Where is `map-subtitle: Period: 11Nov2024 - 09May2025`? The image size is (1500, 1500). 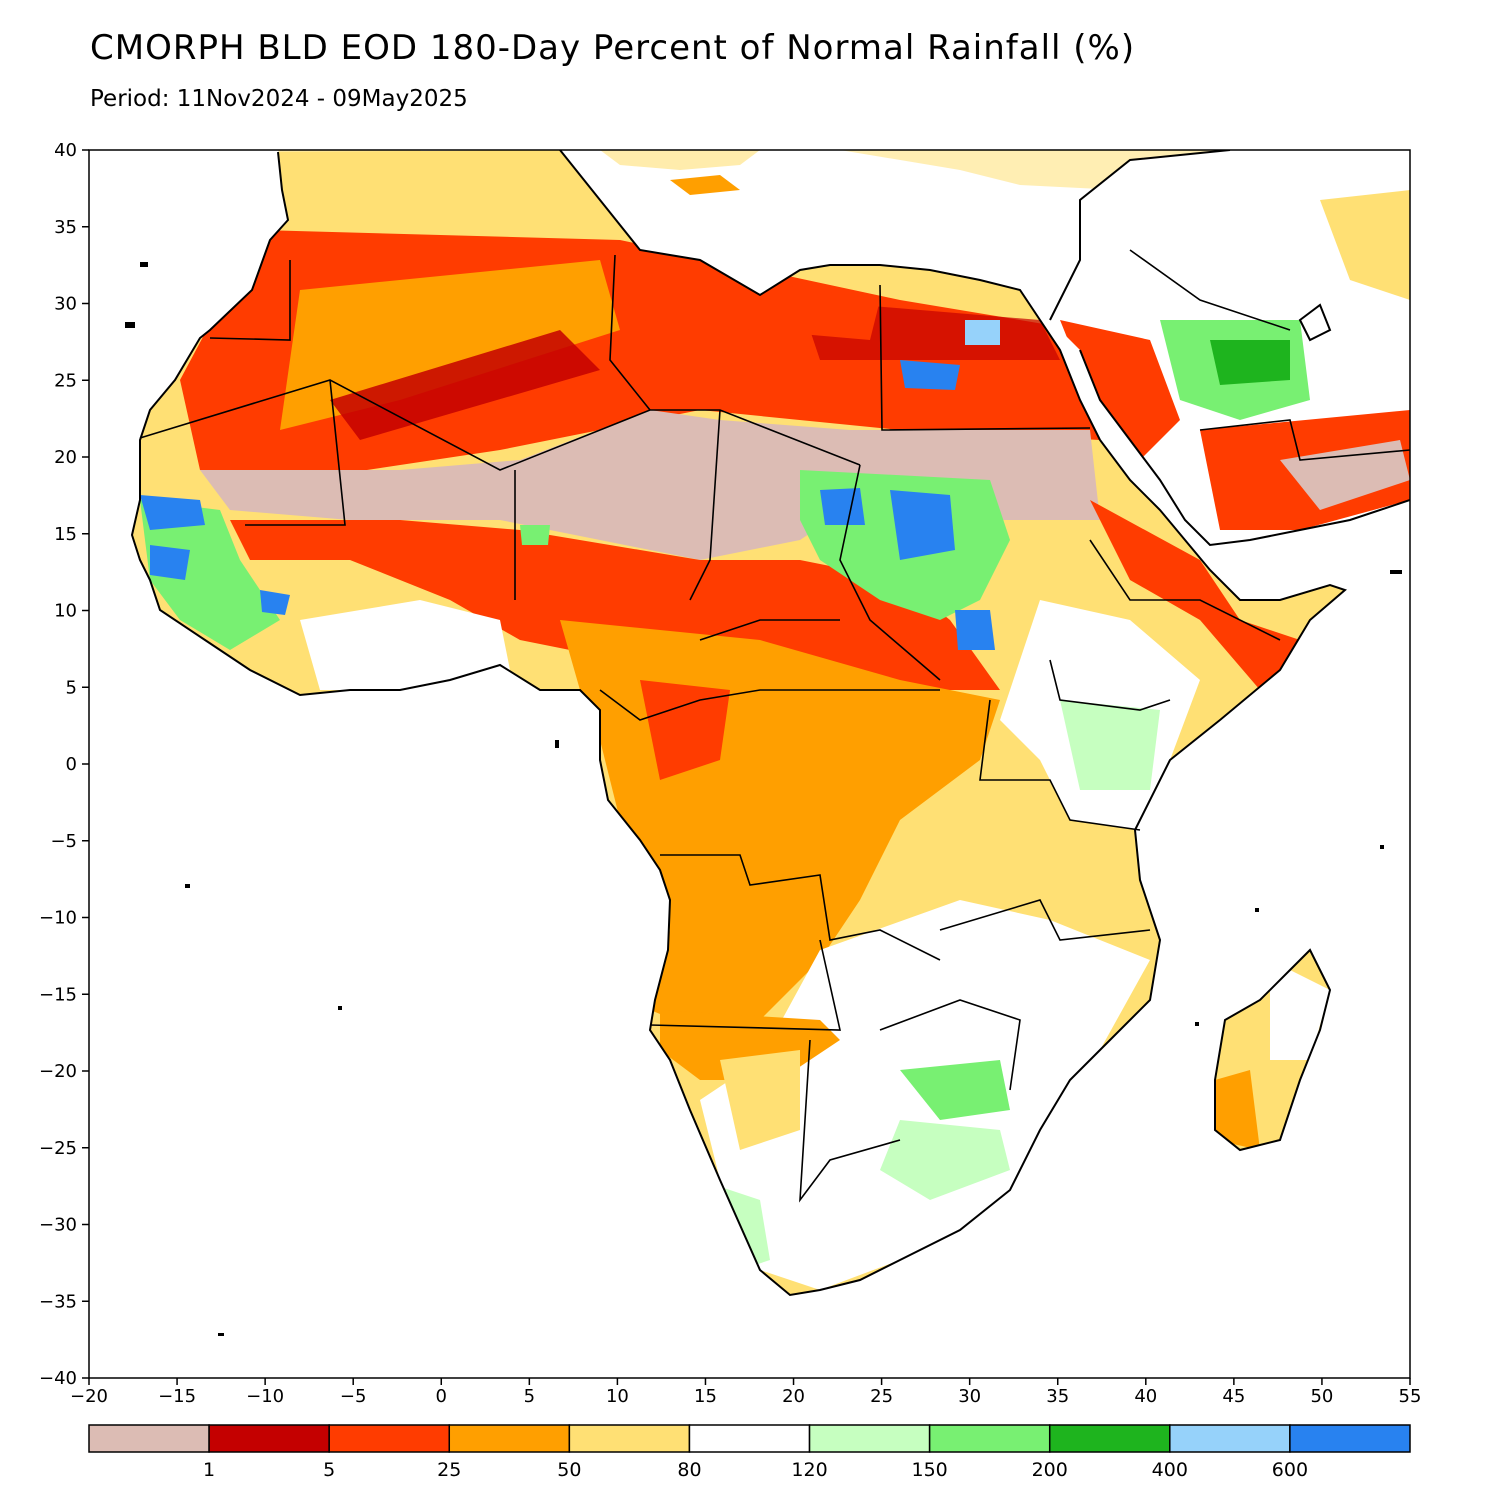 map-subtitle: Period: 11Nov2024 - 09May2025 is located at coordinates (279, 99).